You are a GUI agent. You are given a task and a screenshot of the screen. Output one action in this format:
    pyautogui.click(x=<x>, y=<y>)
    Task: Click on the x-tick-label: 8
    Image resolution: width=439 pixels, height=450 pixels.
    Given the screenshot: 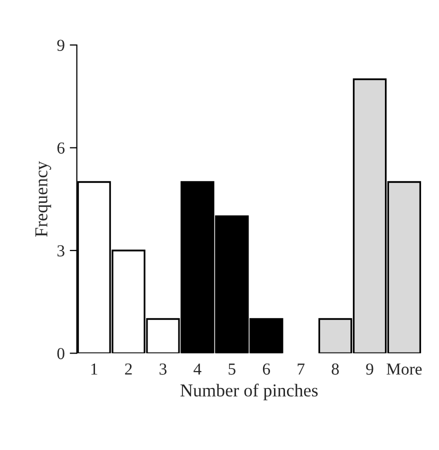 What is the action you would take?
    pyautogui.click(x=335, y=369)
    